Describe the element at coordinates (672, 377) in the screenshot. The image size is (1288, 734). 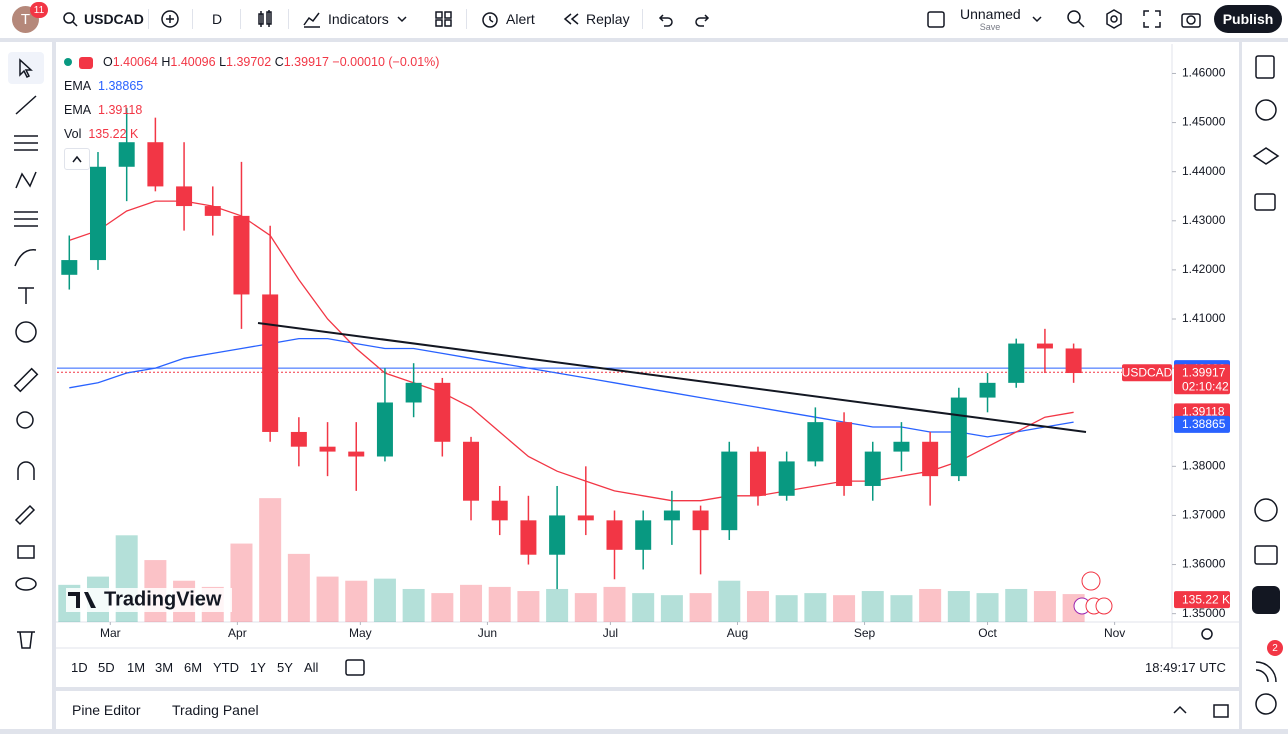
I see `trend-line-drawing` at that location.